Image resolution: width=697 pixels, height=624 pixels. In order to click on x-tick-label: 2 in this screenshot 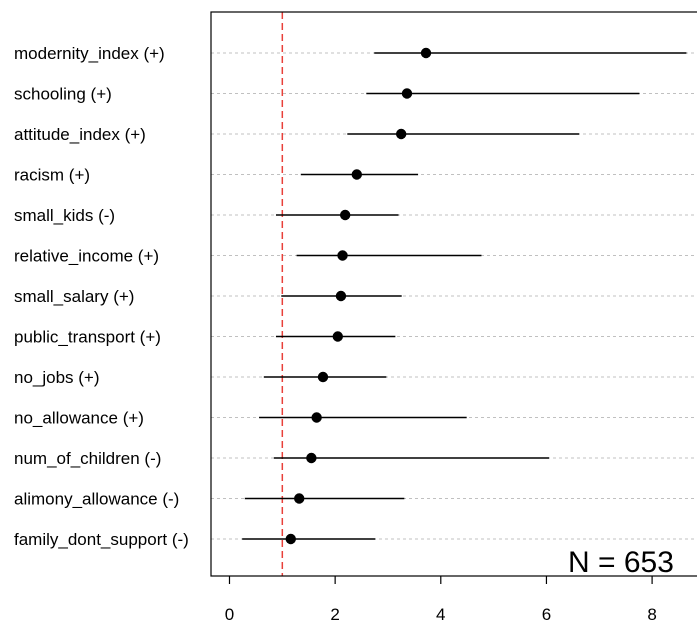, I will do `click(334, 614)`.